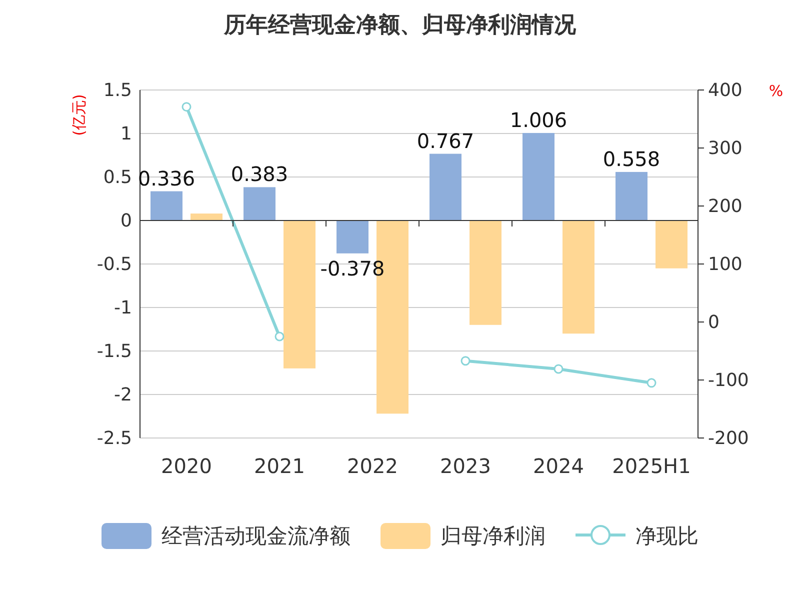 This screenshot has width=800, height=600. Describe the element at coordinates (725, 148) in the screenshot. I see `y2-tick-label: 300` at that location.